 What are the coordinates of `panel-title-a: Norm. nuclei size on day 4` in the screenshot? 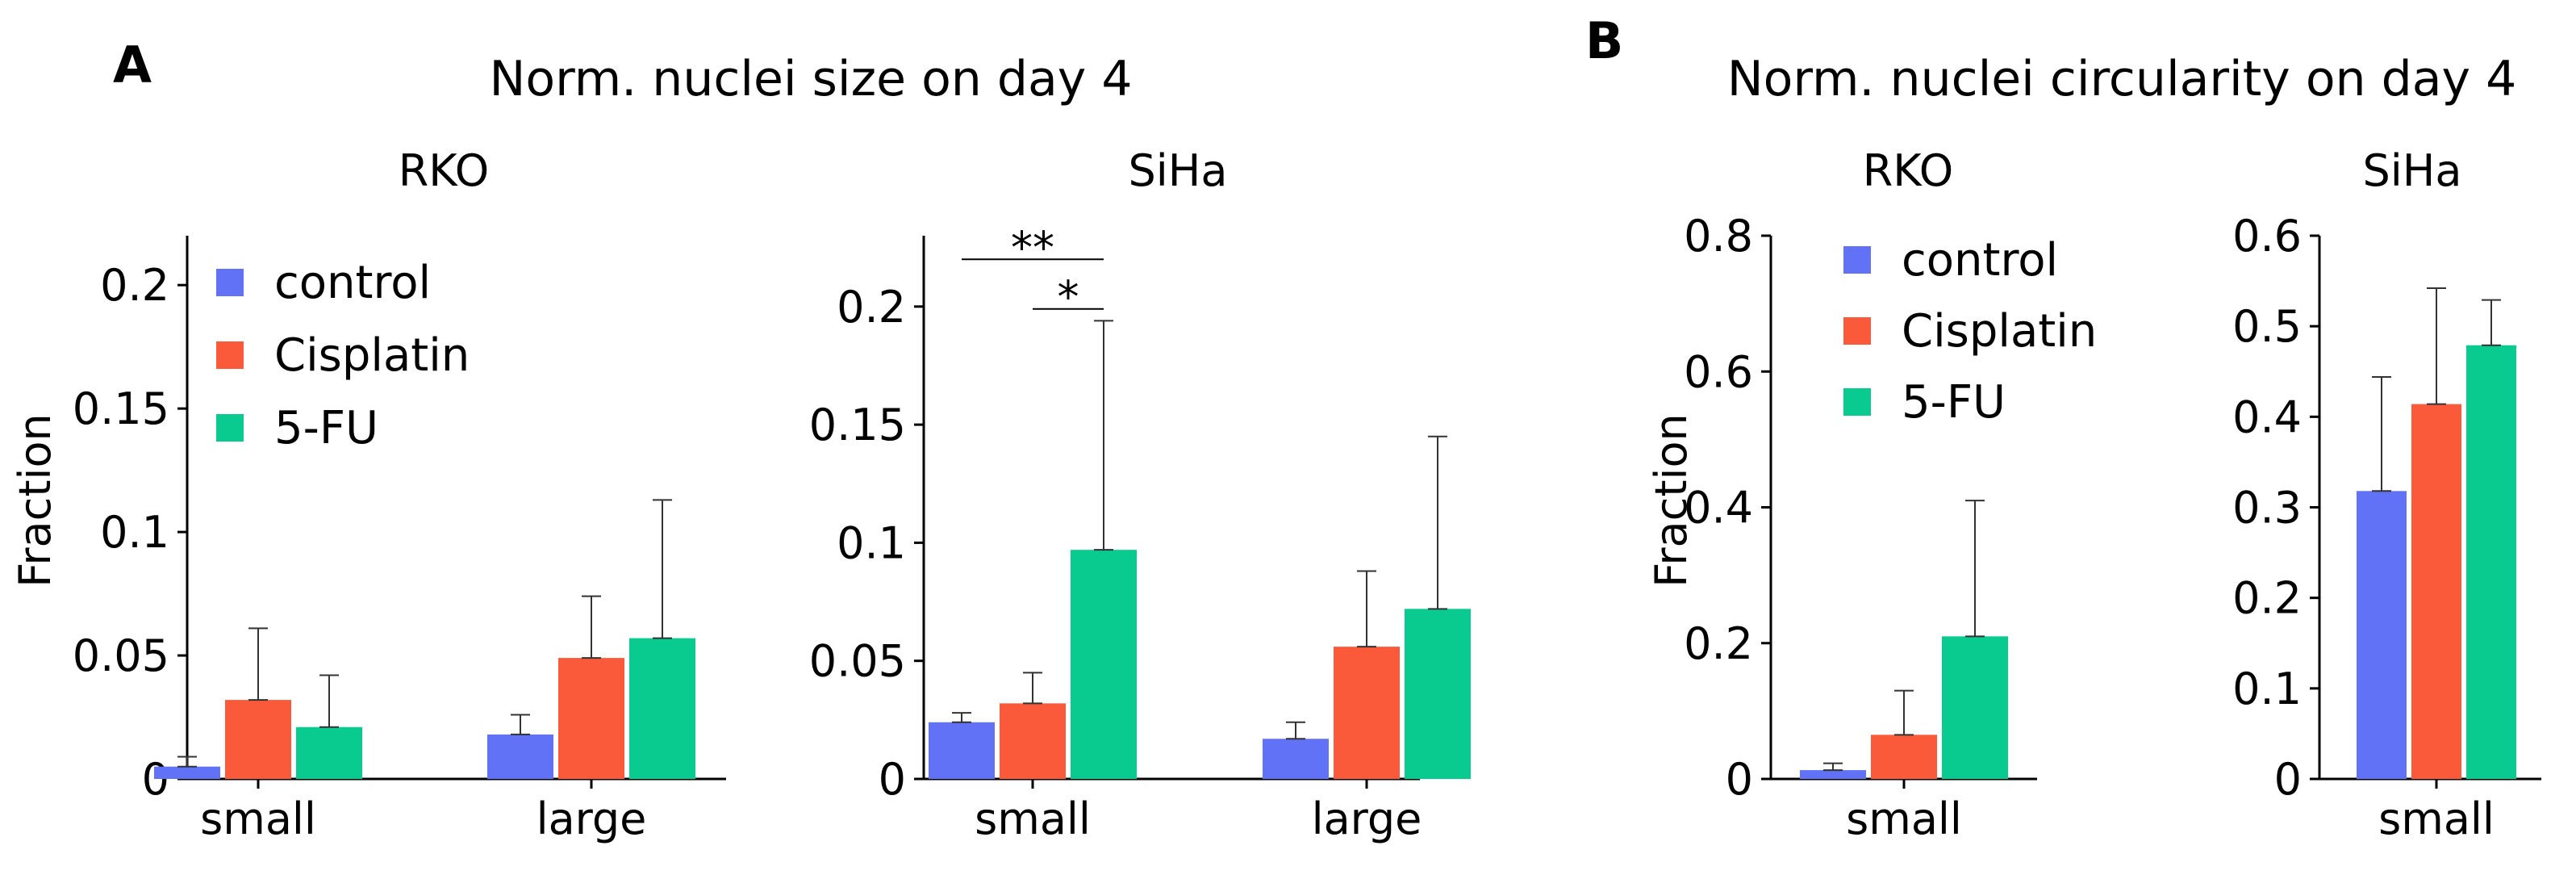 It's located at (812, 79).